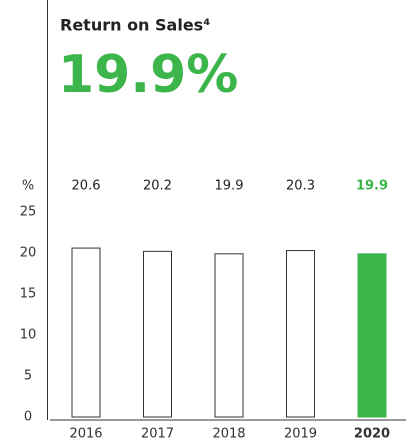  What do you see at coordinates (157, 186) in the screenshot?
I see `data-label: 20.2` at bounding box center [157, 186].